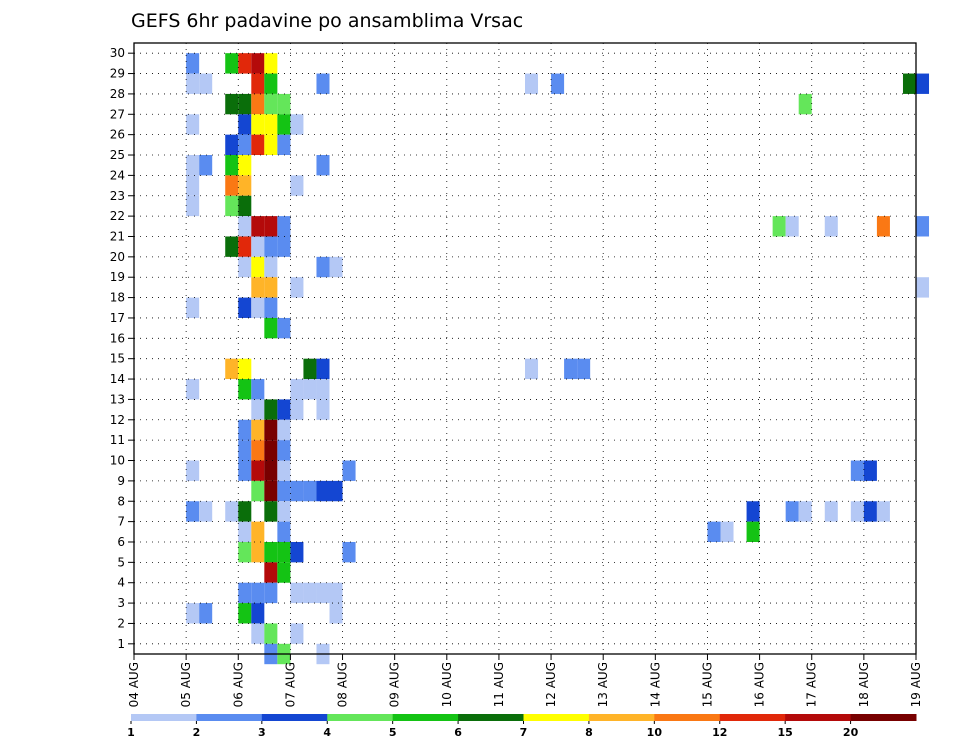 The height and width of the screenshot is (742, 960). Describe the element at coordinates (121, 583) in the screenshot. I see `y-tick-label: 4` at that location.